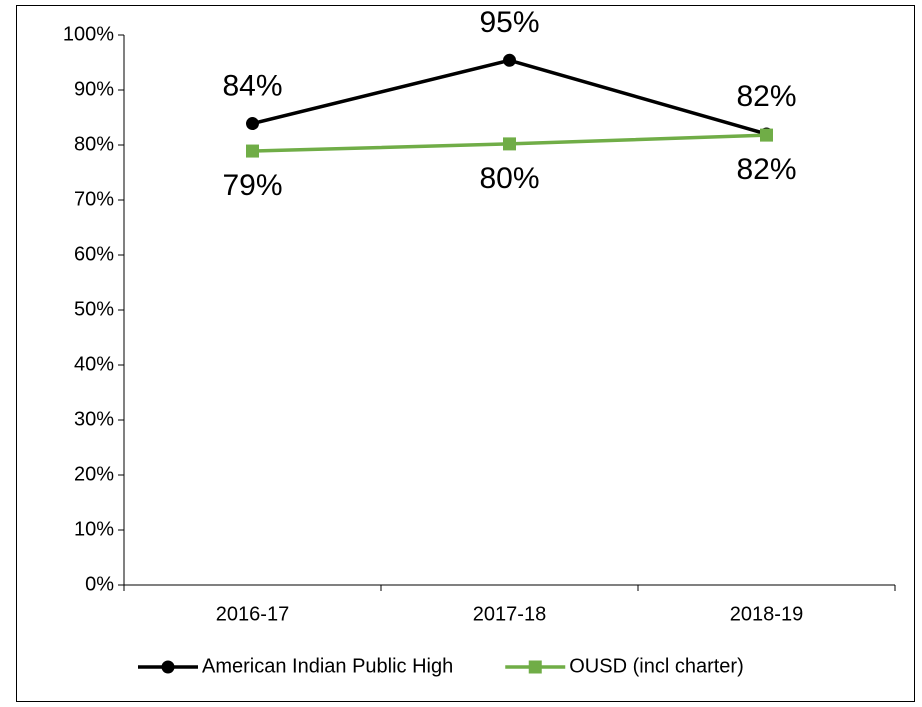 The image size is (922, 707). What do you see at coordinates (94, 419) in the screenshot?
I see `y-tick-label: 30%` at bounding box center [94, 419].